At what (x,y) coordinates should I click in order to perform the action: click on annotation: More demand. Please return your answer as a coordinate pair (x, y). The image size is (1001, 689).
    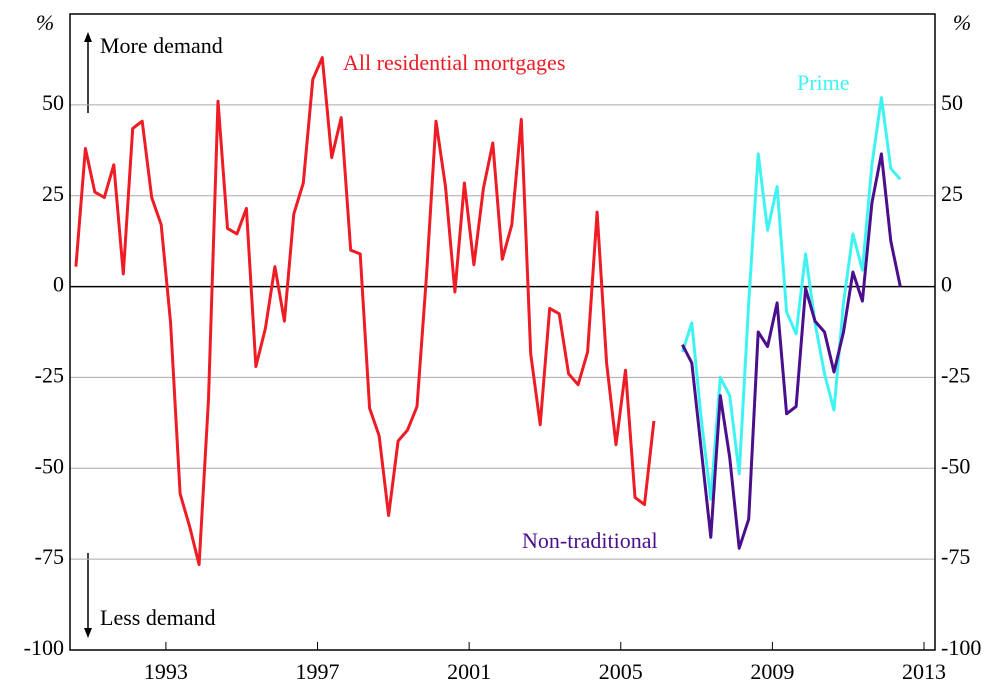
    Looking at the image, I should click on (161, 45).